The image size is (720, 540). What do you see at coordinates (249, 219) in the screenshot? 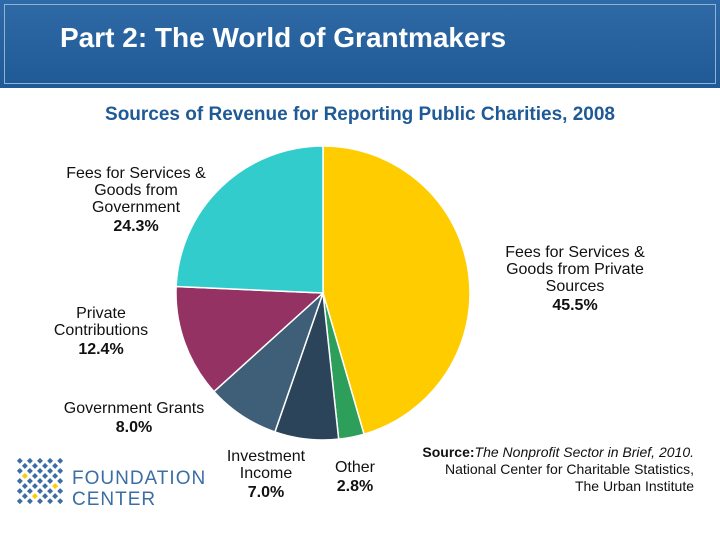
I see `pie-slice-fees-government` at bounding box center [249, 219].